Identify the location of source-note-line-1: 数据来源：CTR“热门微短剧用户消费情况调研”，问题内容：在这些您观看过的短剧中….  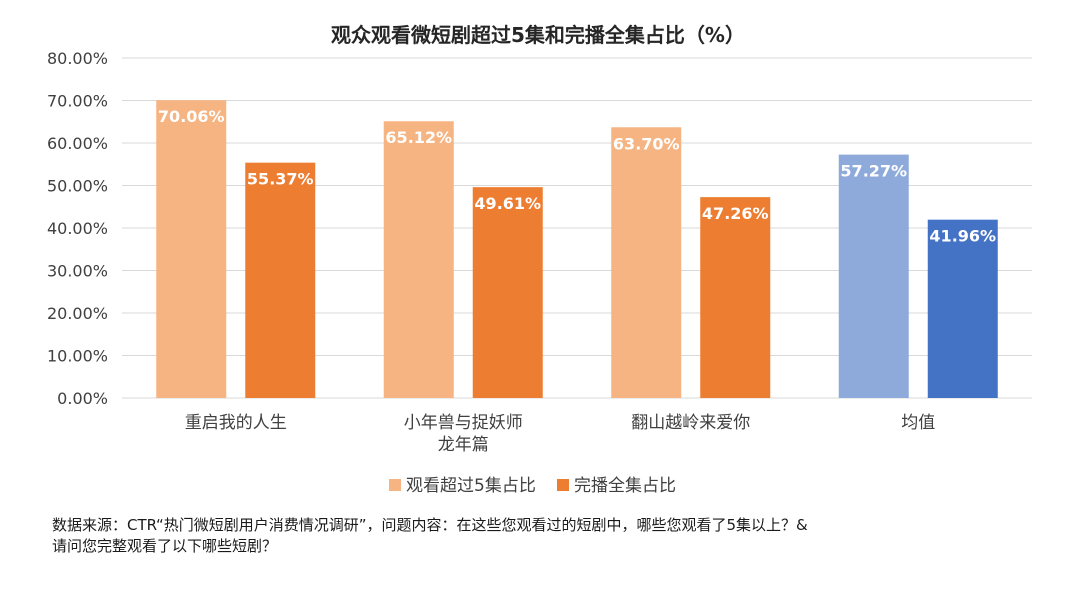
(430, 525).